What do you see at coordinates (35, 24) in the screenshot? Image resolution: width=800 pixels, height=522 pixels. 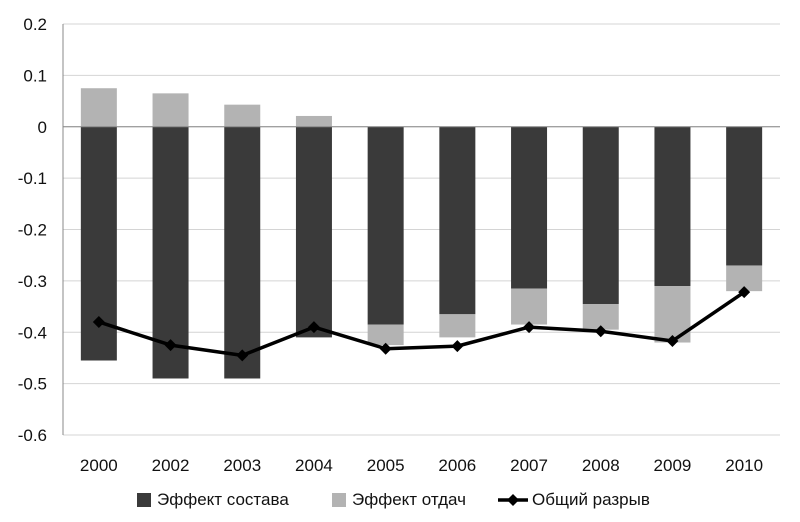 I see `y-tick-label: 0.2` at bounding box center [35, 24].